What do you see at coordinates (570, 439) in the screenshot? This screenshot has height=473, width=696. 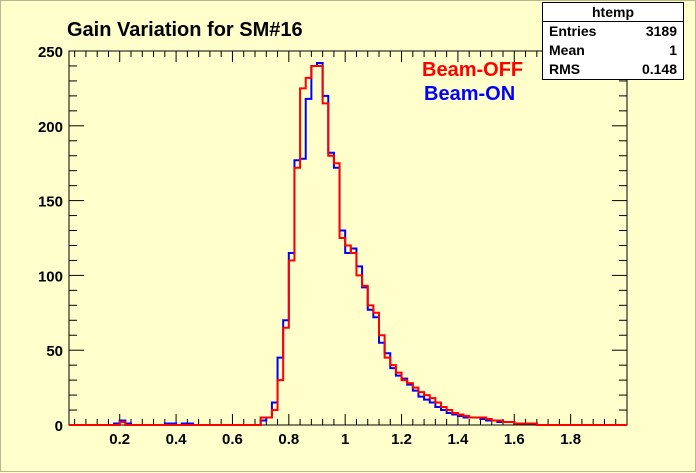 I see `x-tick-label: 1.8` at bounding box center [570, 439].